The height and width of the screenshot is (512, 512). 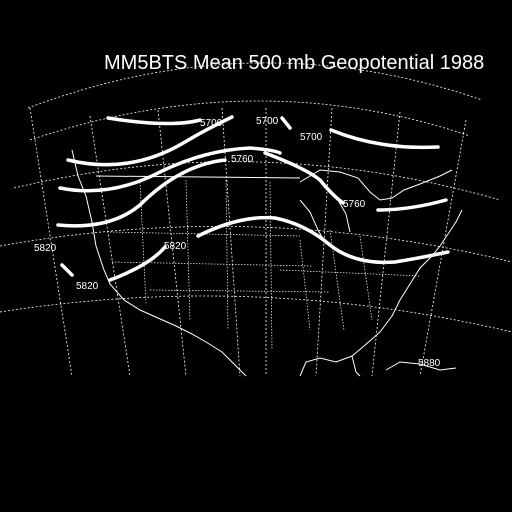 What do you see at coordinates (429, 363) in the screenshot?
I see `contour-label: 5880` at bounding box center [429, 363].